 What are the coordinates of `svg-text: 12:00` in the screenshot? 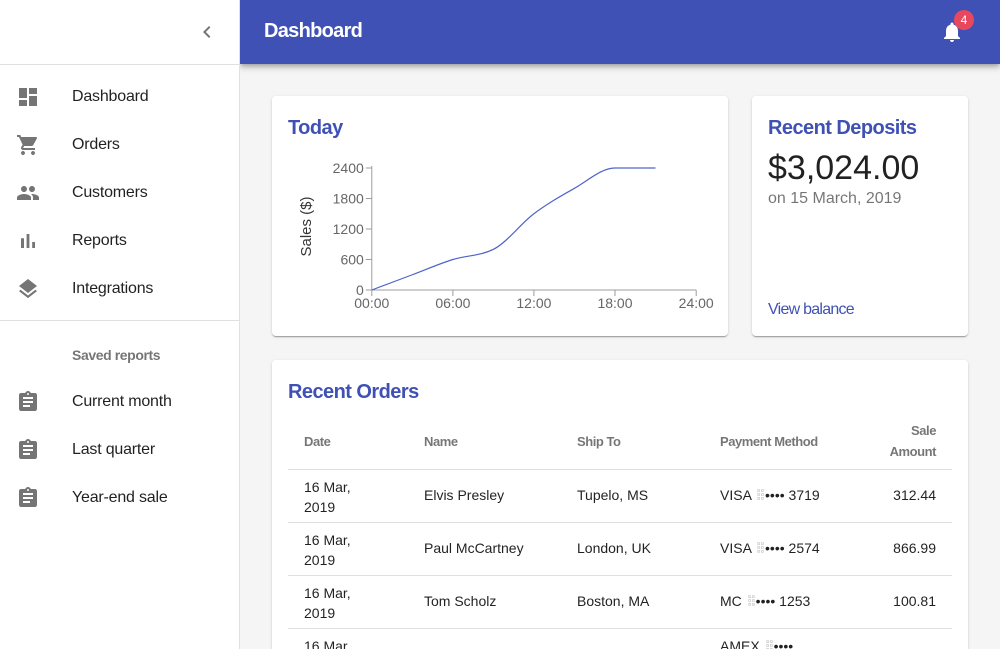 It's located at (533, 303).